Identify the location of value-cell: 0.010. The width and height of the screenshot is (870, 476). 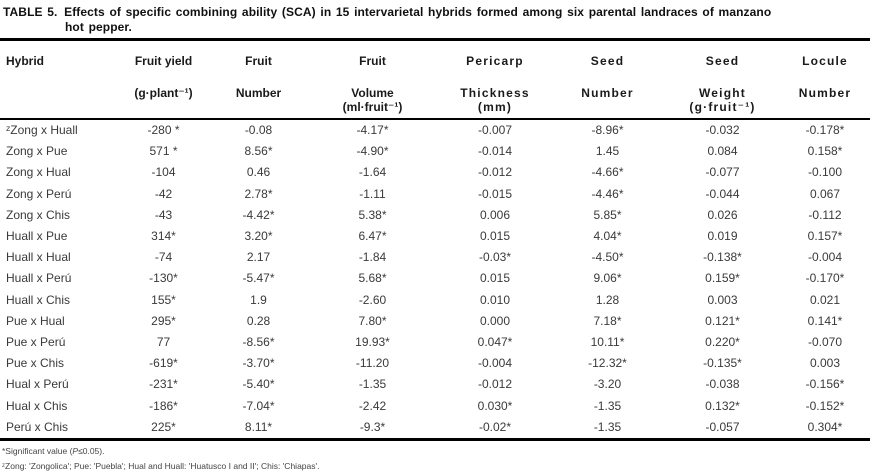
(495, 299).